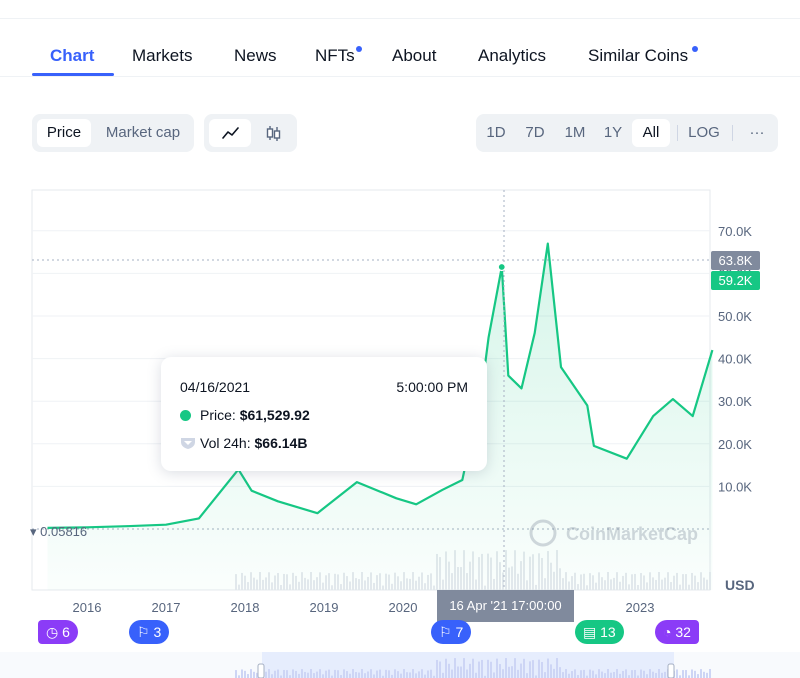  I want to click on tooltip-price-value: $61,529.92, so click(274, 415).